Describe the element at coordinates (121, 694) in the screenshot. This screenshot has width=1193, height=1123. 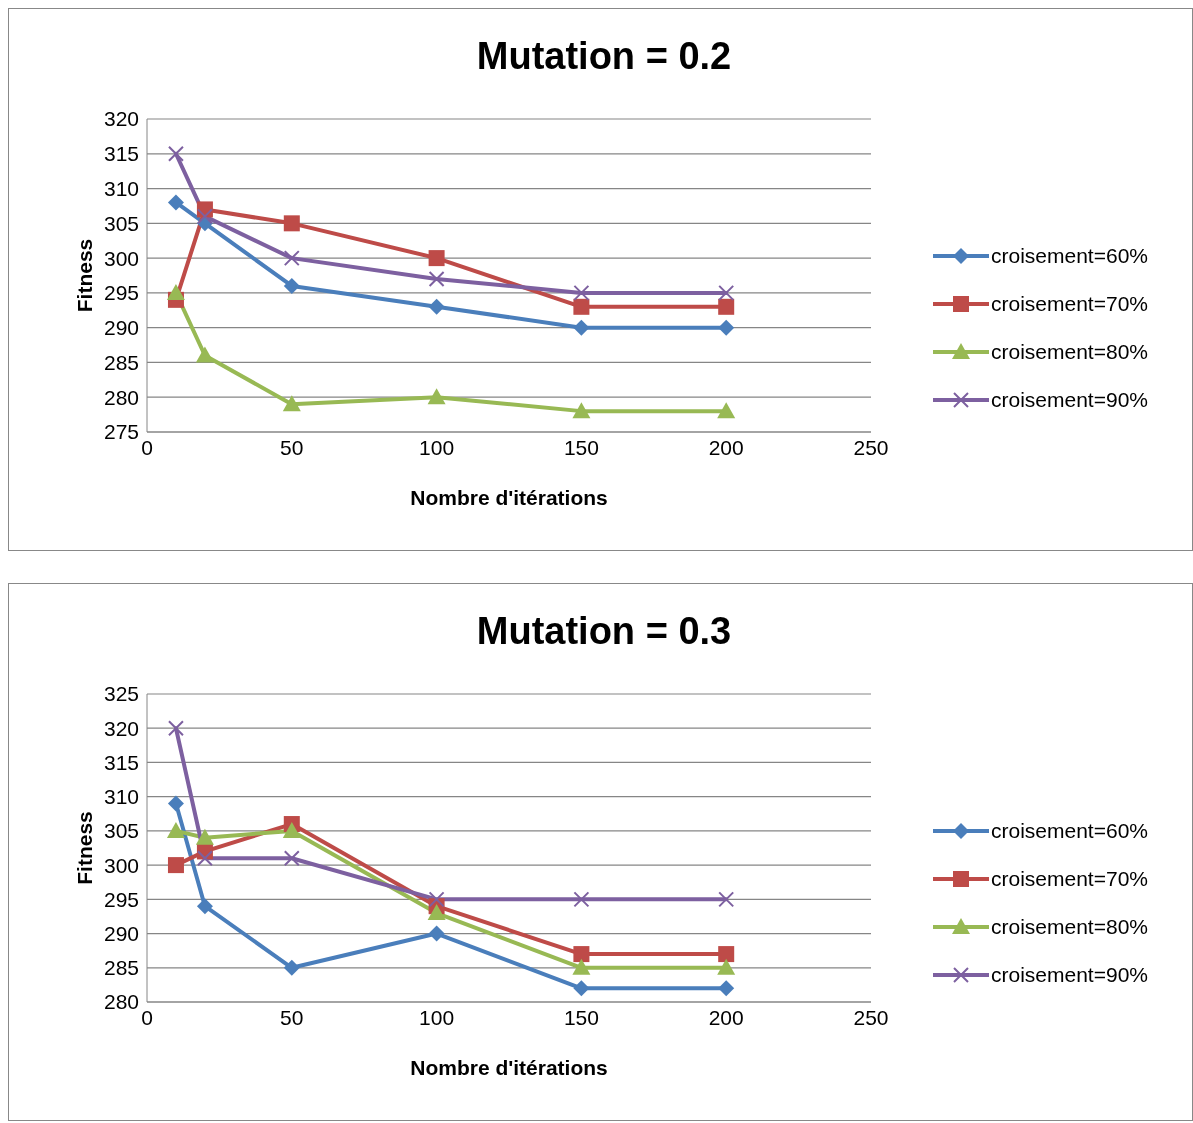
I see `y-tick-label: 325` at that location.